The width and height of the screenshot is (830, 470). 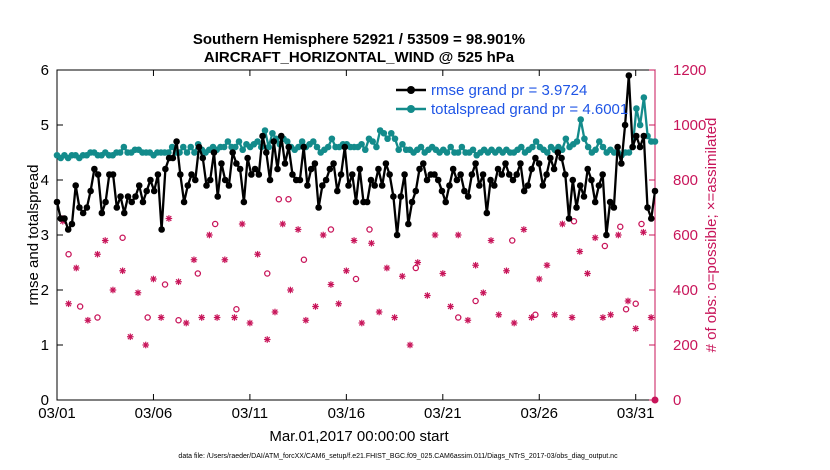 What do you see at coordinates (359, 57) in the screenshot?
I see `chart-subtitle: AIRCRAFT_HORIZONTAL_WIND @ 525 hPa` at bounding box center [359, 57].